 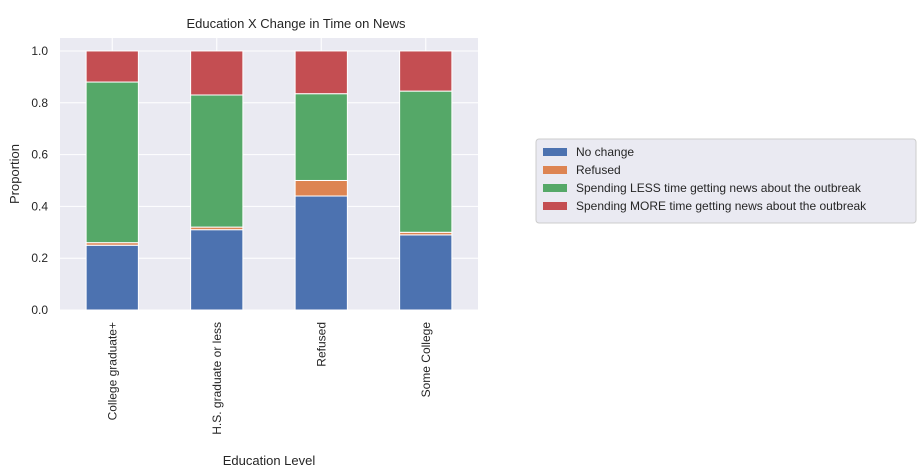 What do you see at coordinates (39, 103) in the screenshot?
I see `y-tick-label: 0.8` at bounding box center [39, 103].